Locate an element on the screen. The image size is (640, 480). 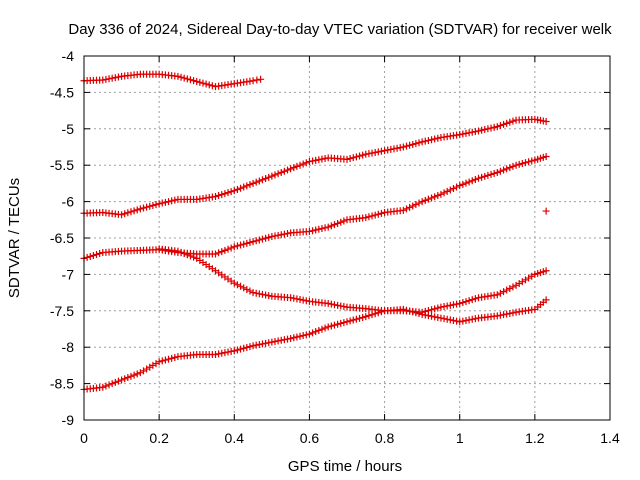
x-axis-label: GPS time / hours is located at coordinates (345, 466).